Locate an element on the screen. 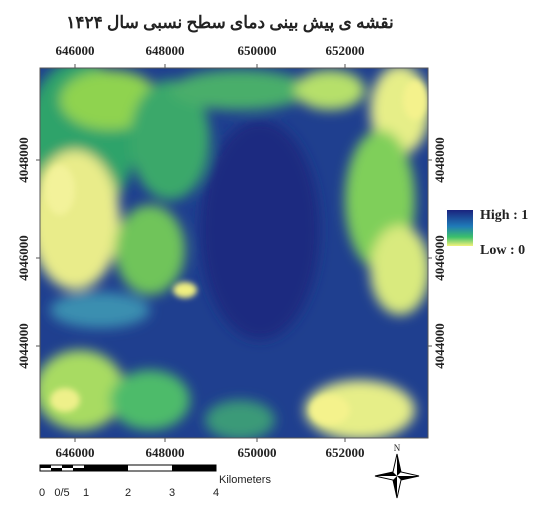  compass-fill is located at coordinates (397, 476).